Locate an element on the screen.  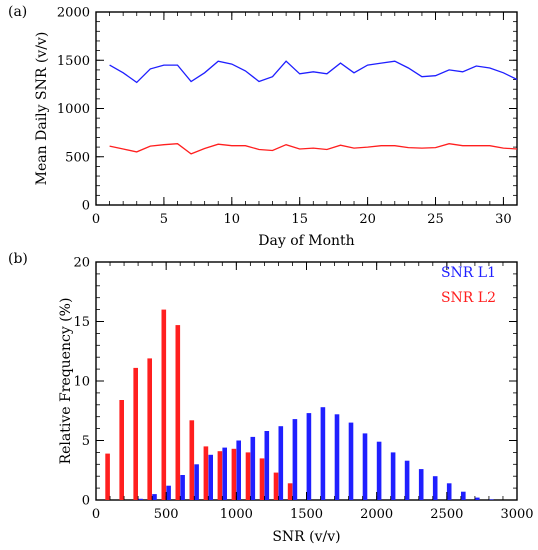
series-line-l2 is located at coordinates (313, 149).